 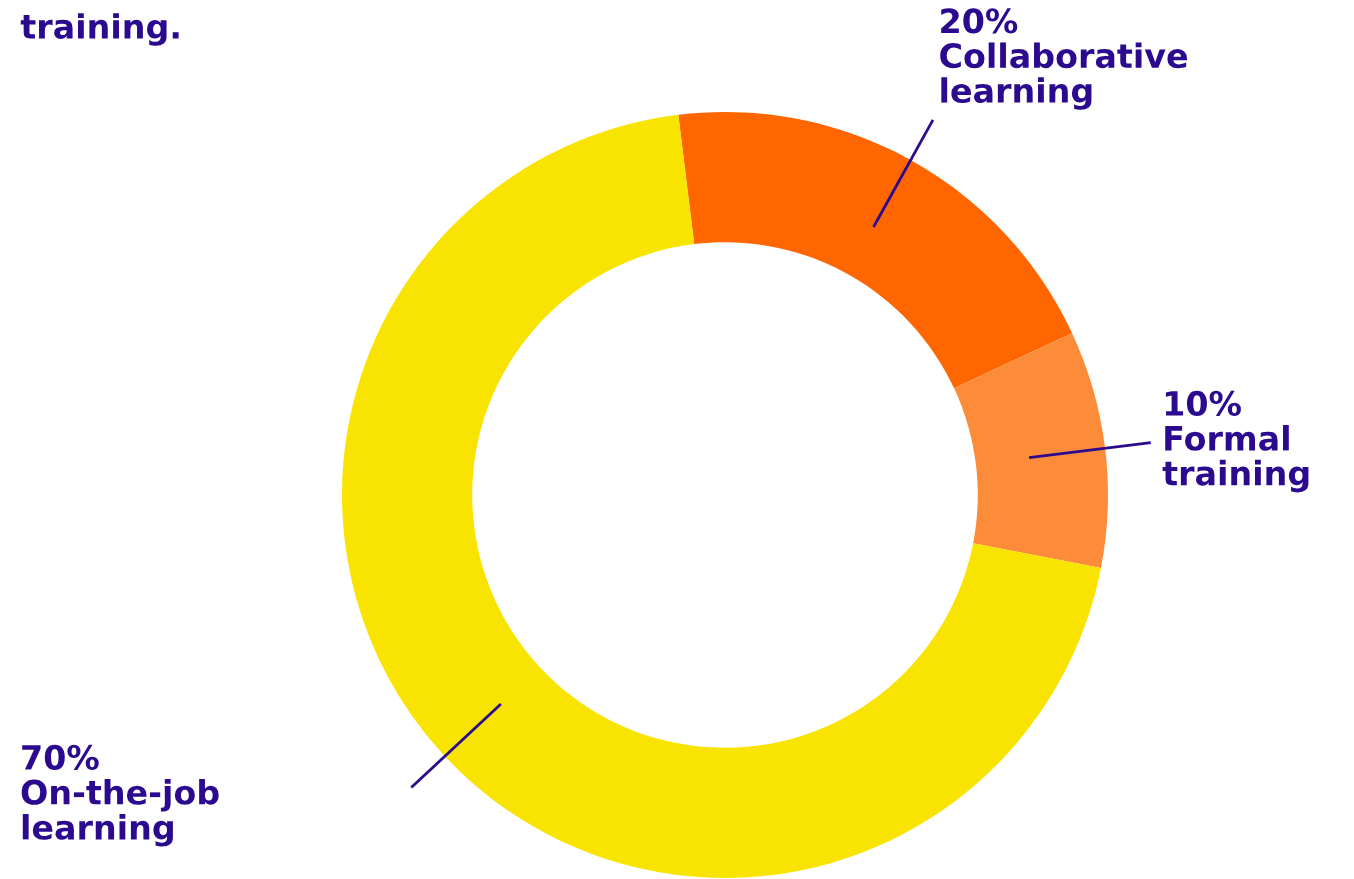 I want to click on data-label: 10%, so click(x=1203, y=403).